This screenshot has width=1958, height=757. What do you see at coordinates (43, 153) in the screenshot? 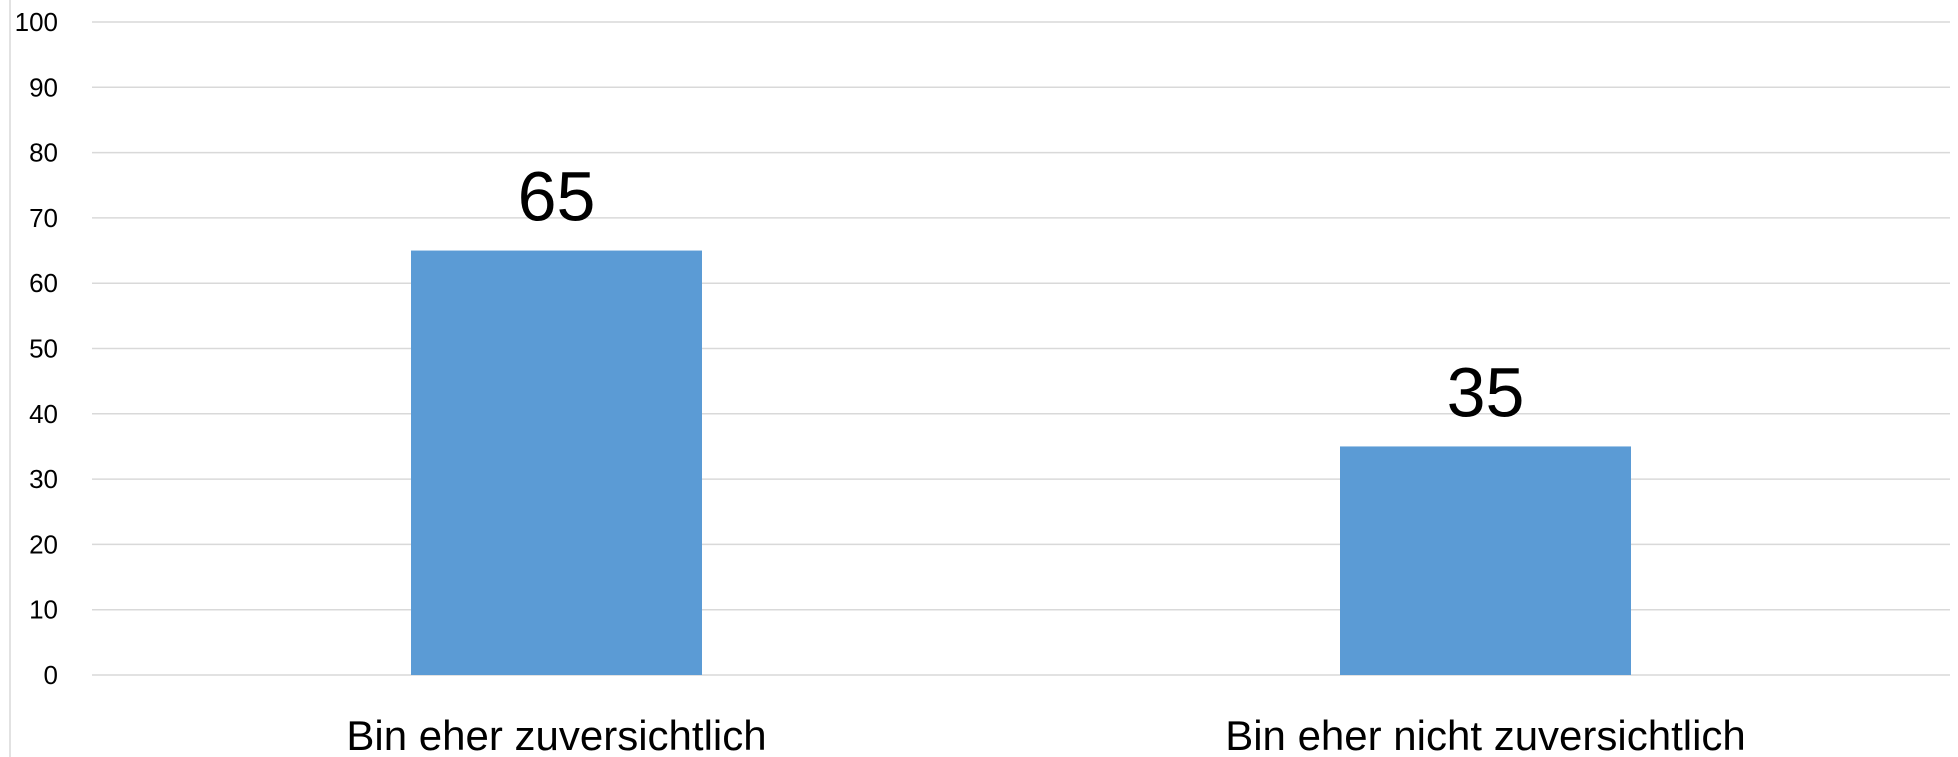
I see `y-tick-label: 80` at bounding box center [43, 153].